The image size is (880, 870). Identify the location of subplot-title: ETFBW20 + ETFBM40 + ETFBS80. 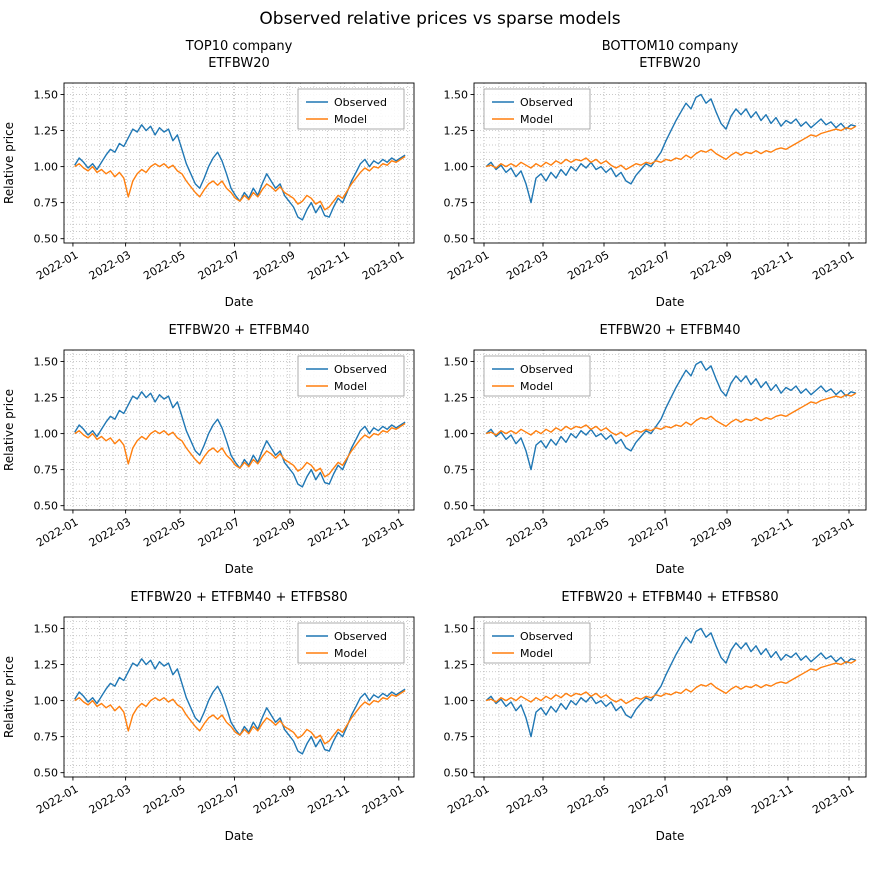
(239, 597).